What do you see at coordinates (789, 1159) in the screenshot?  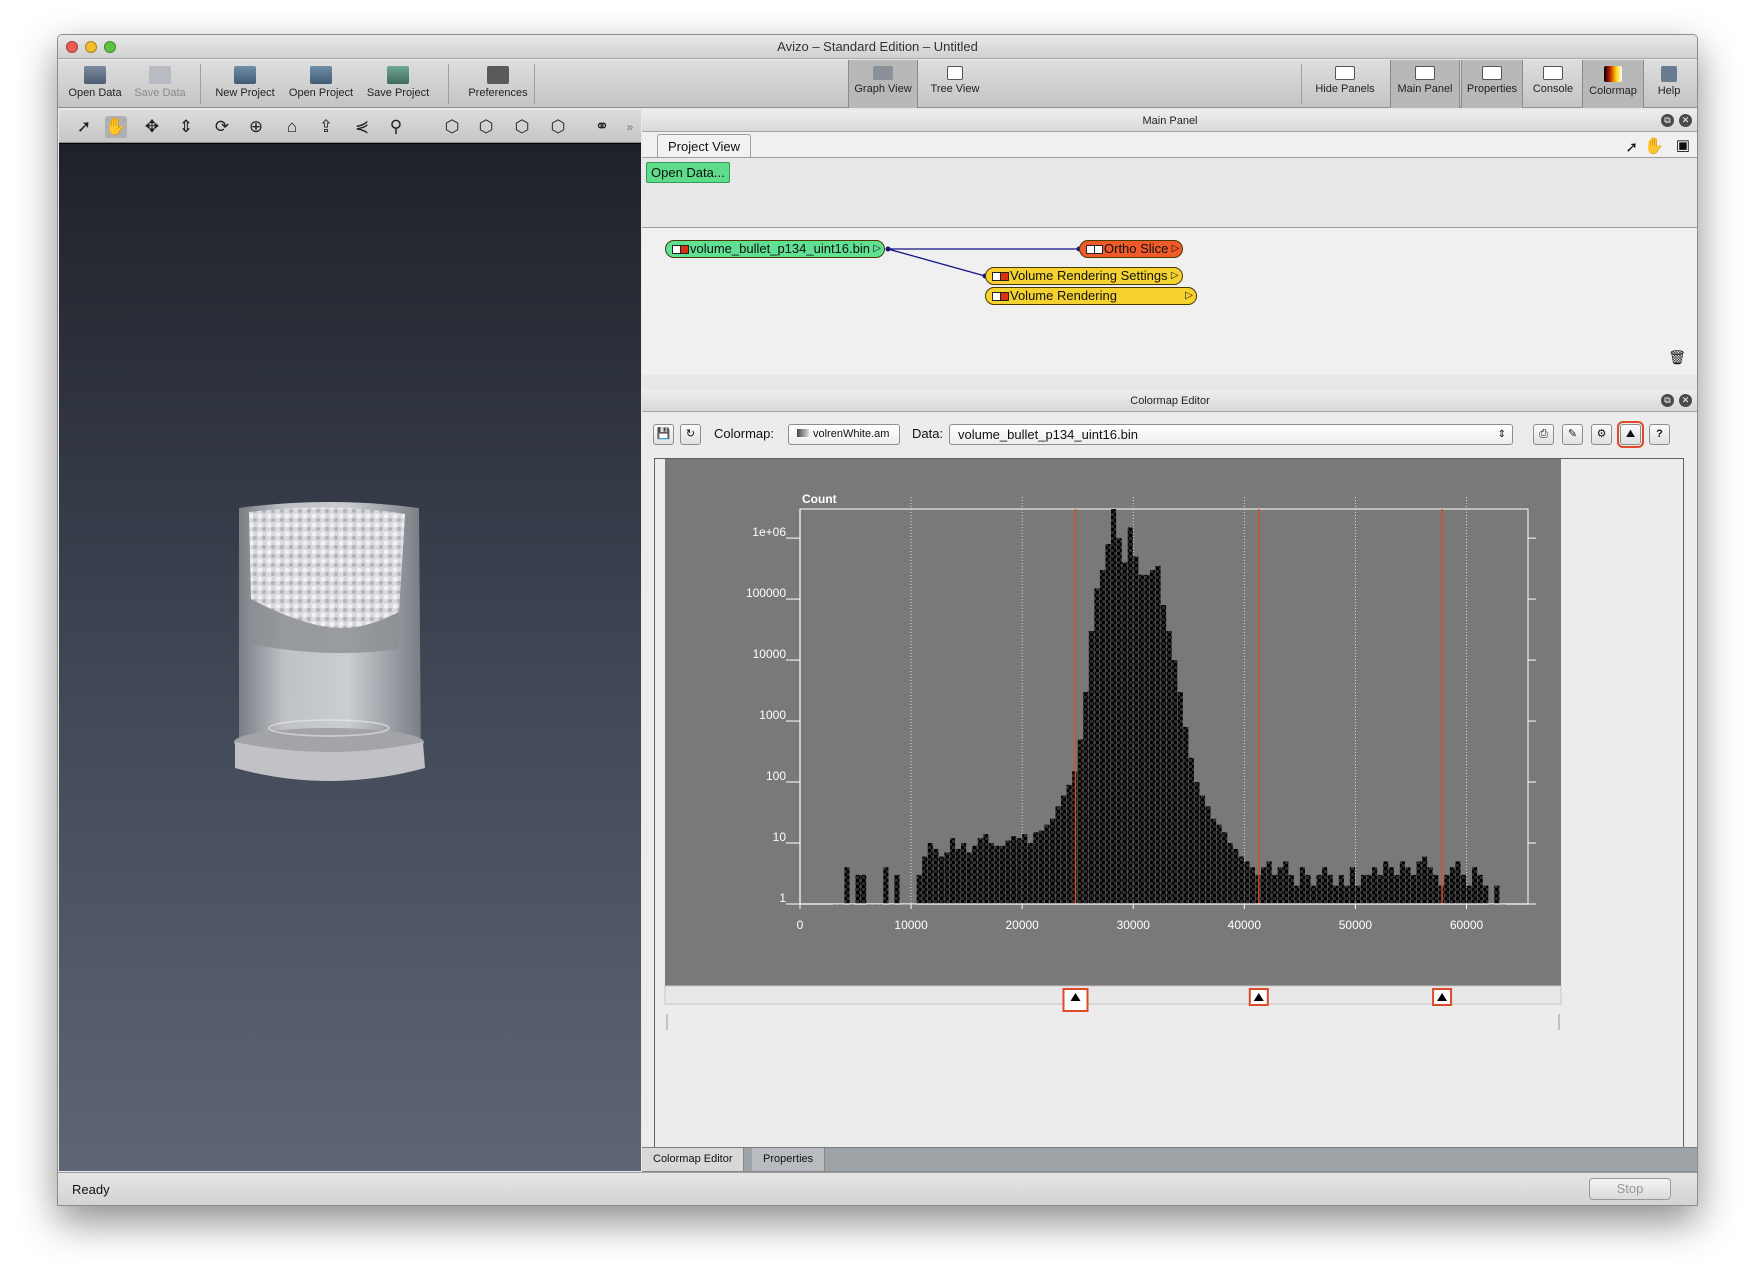 I see `tab-properties: Properties` at bounding box center [789, 1159].